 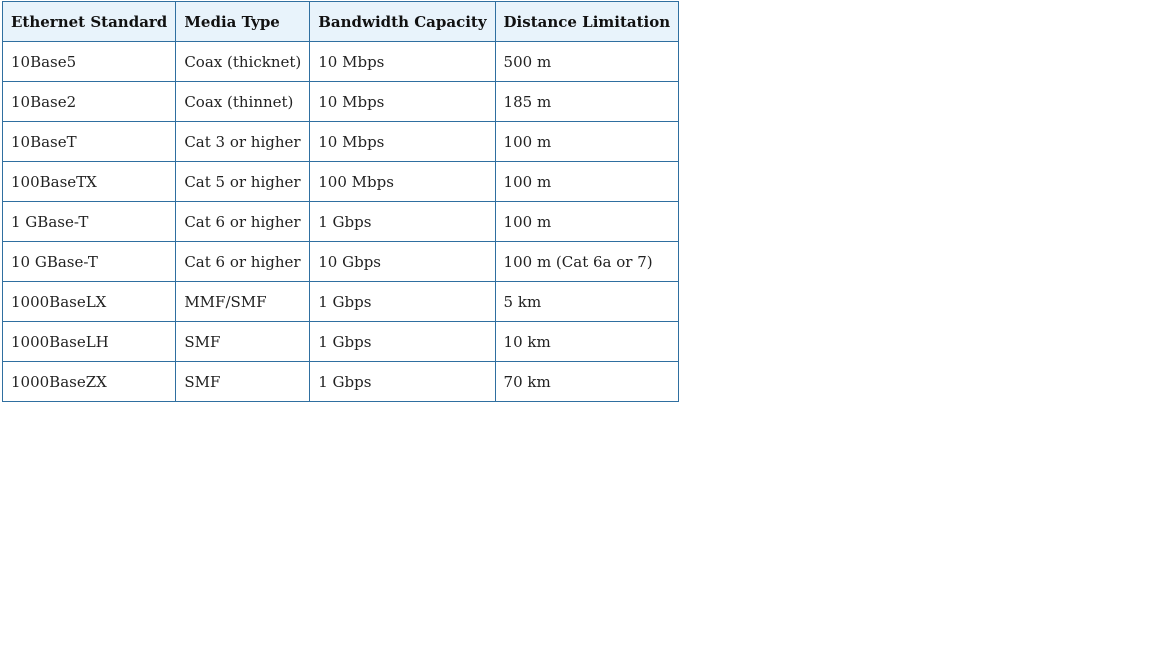 What do you see at coordinates (587, 301) in the screenshot?
I see `cell-distance-limitation: 5 km` at bounding box center [587, 301].